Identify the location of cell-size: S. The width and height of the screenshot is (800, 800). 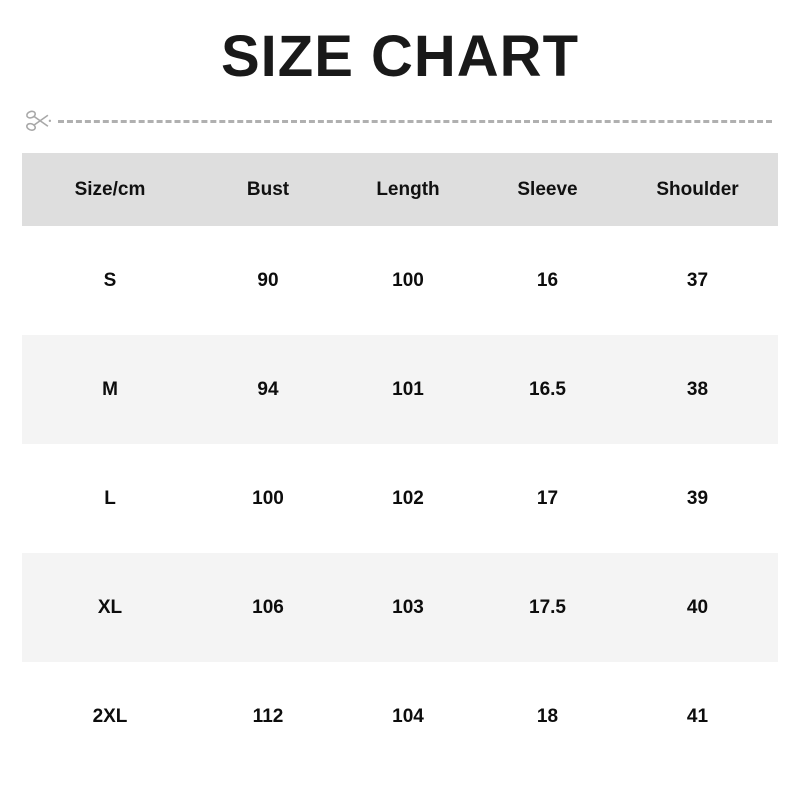
(110, 280).